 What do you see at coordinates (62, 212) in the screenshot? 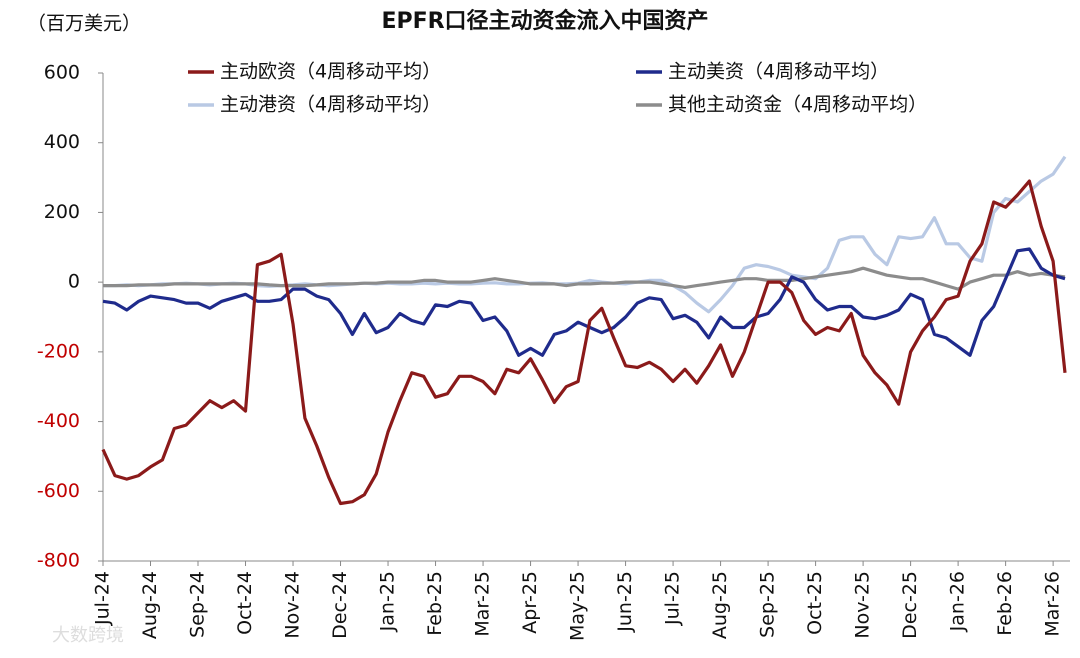
I see `y-tick-label: 200` at bounding box center [62, 212].